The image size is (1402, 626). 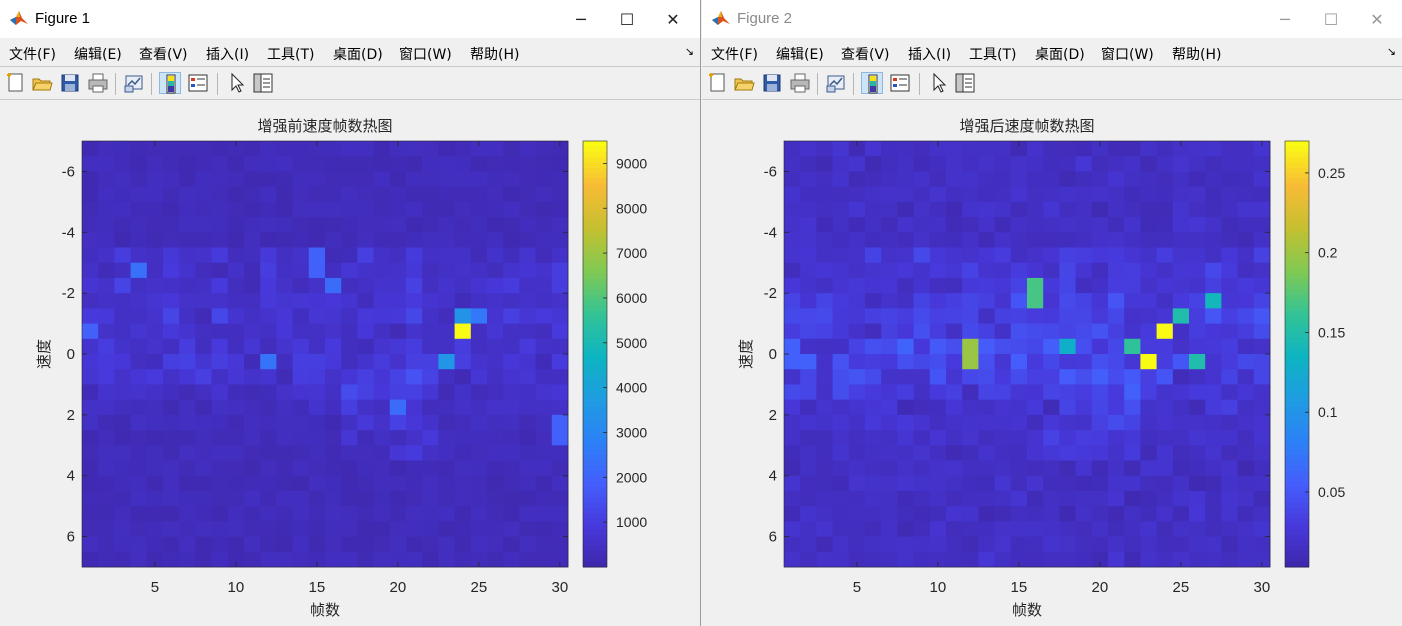 I want to click on y-tick-label: -6, so click(x=770, y=171).